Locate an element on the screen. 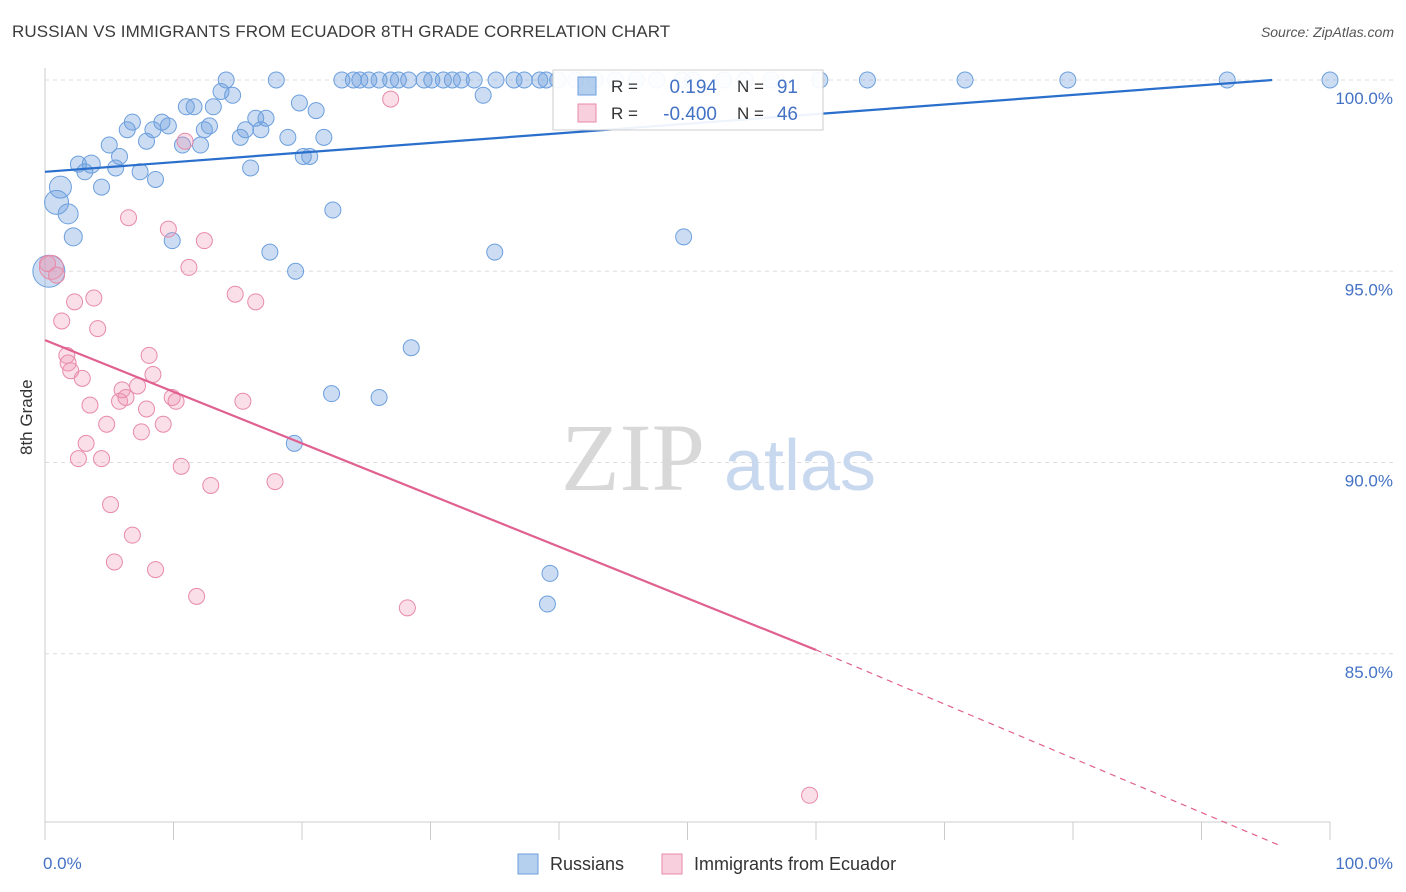 This screenshot has width=1406, height=892. stats-r-value: 0.194 is located at coordinates (693, 87).